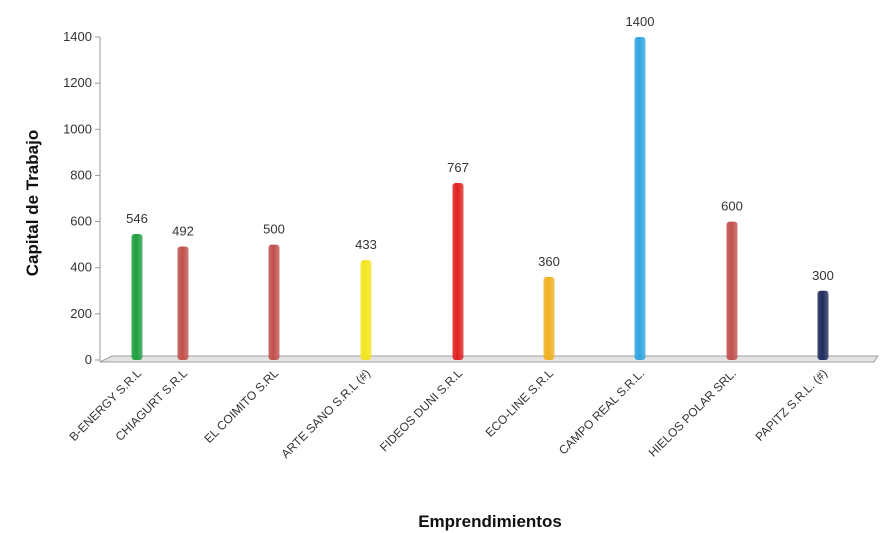  I want to click on data-label: 500, so click(274, 229).